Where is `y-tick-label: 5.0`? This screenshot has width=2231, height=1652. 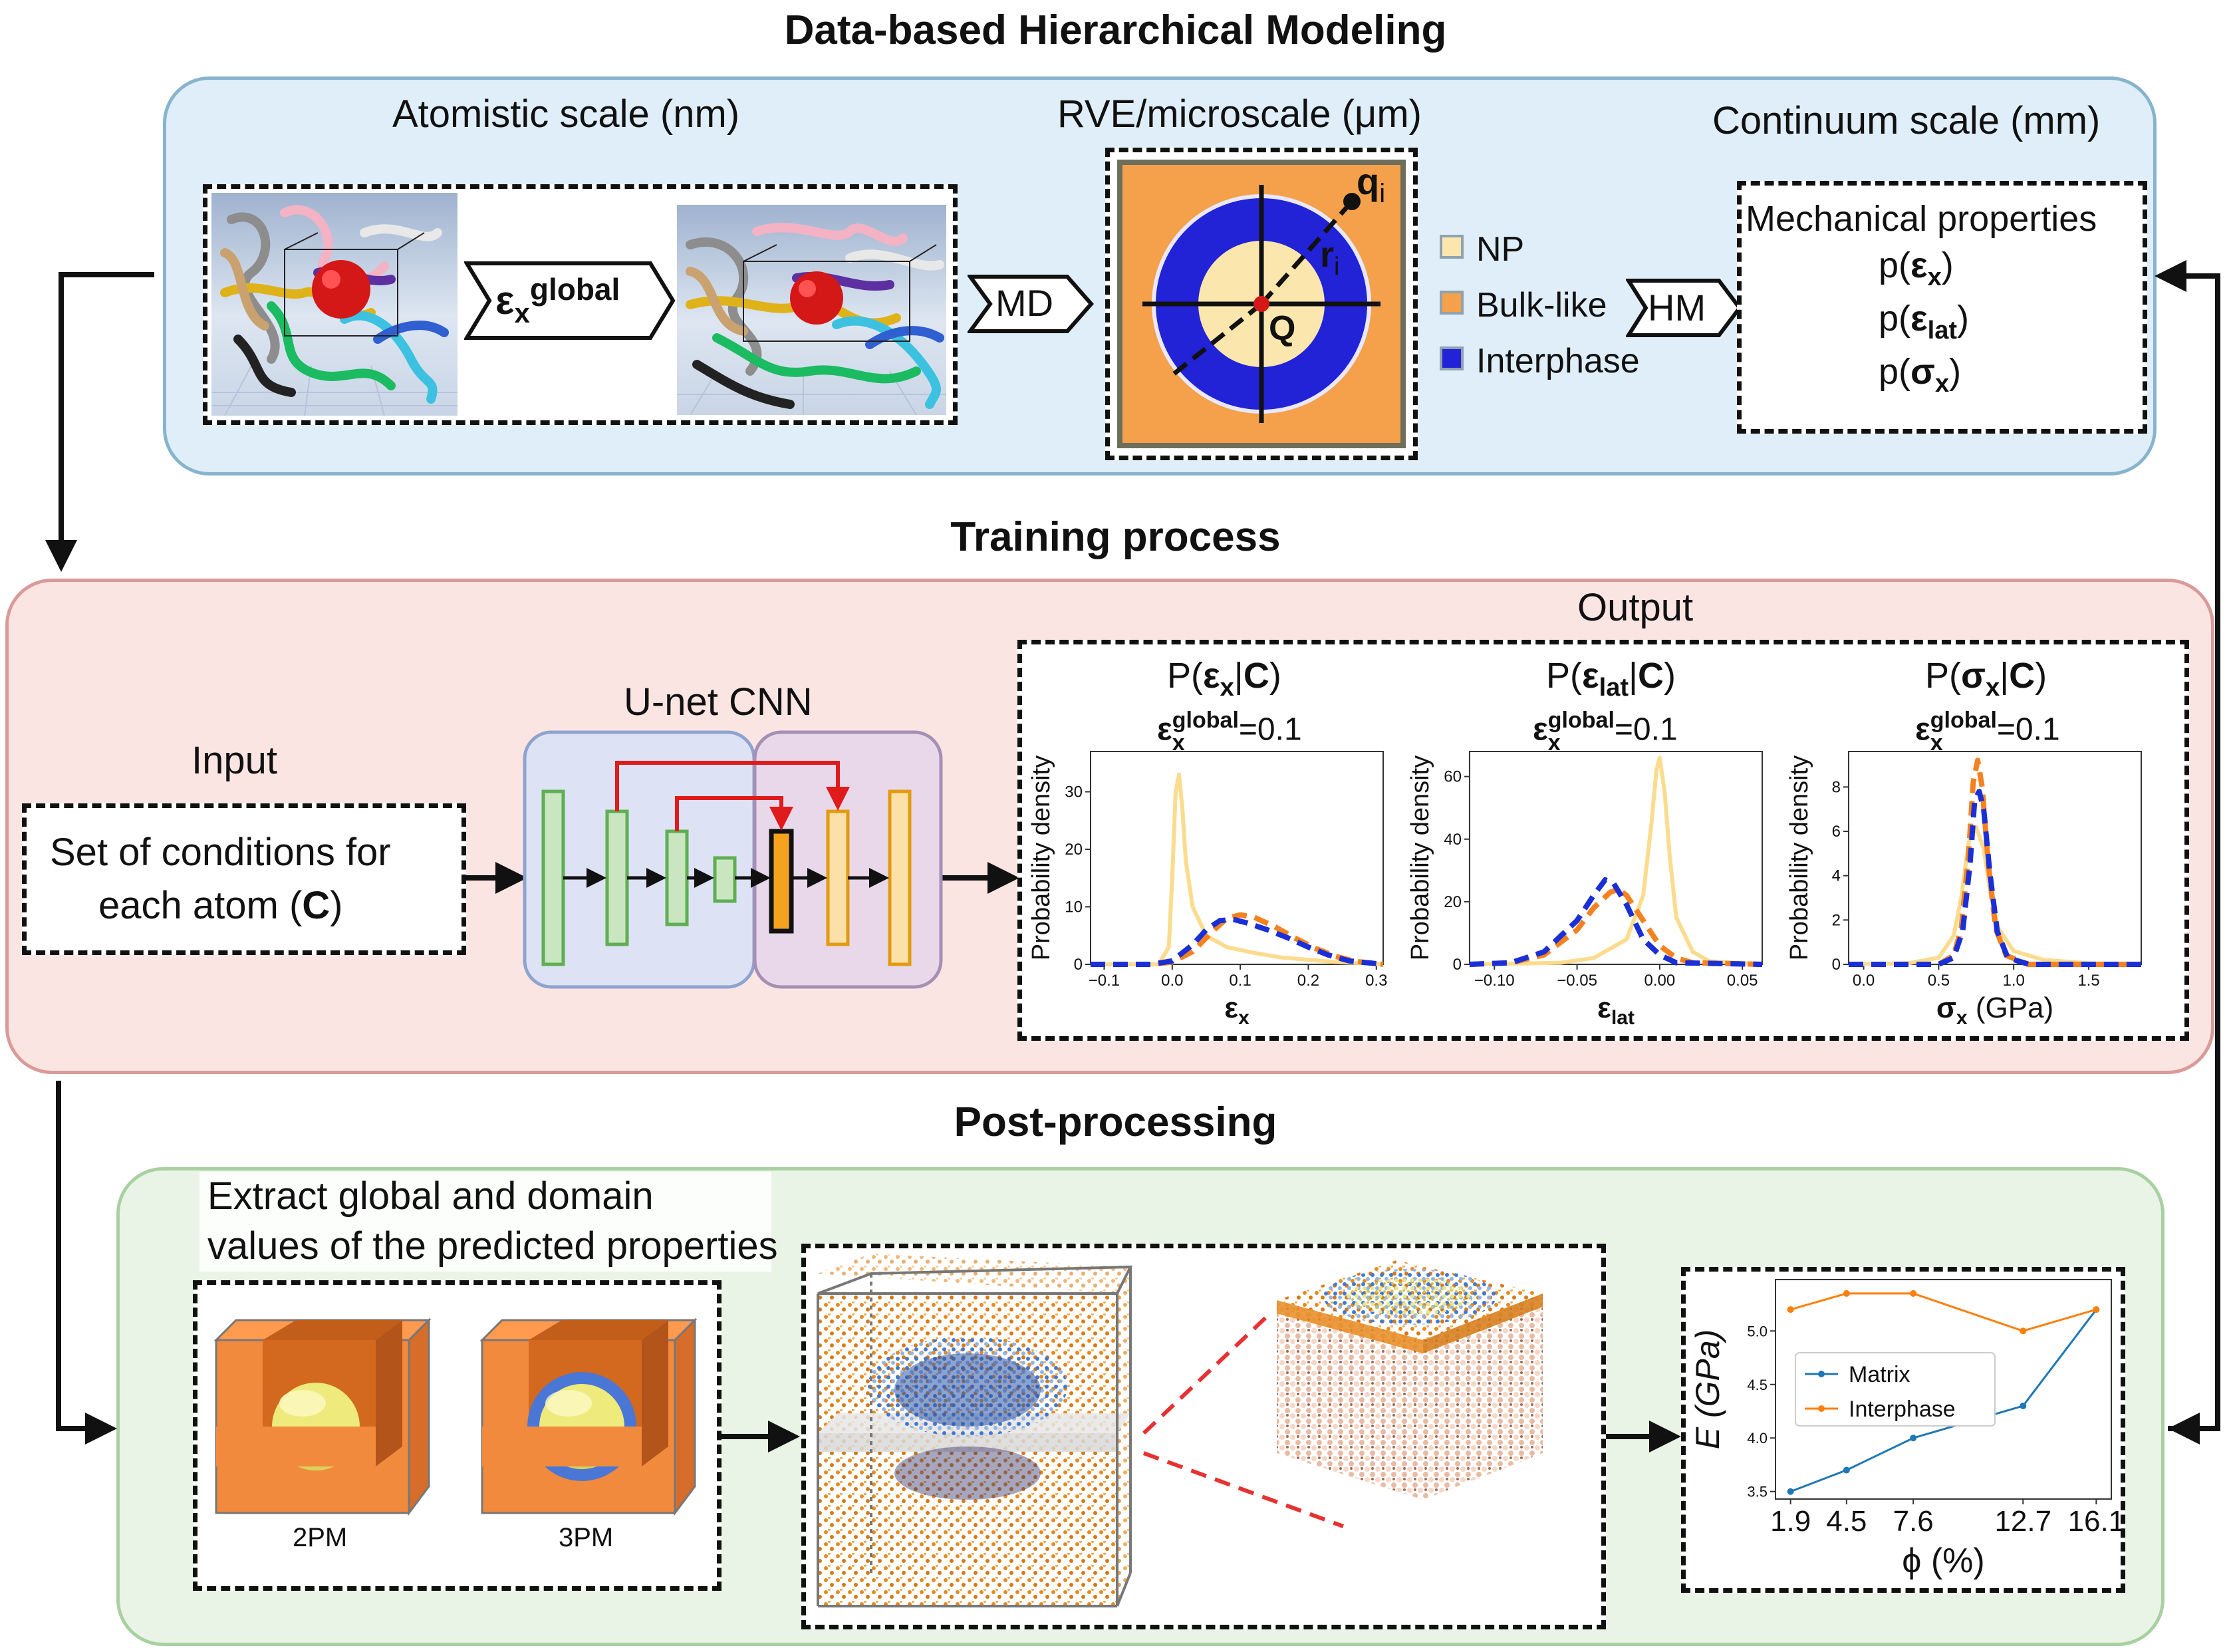 y-tick-label: 5.0 is located at coordinates (1757, 1331).